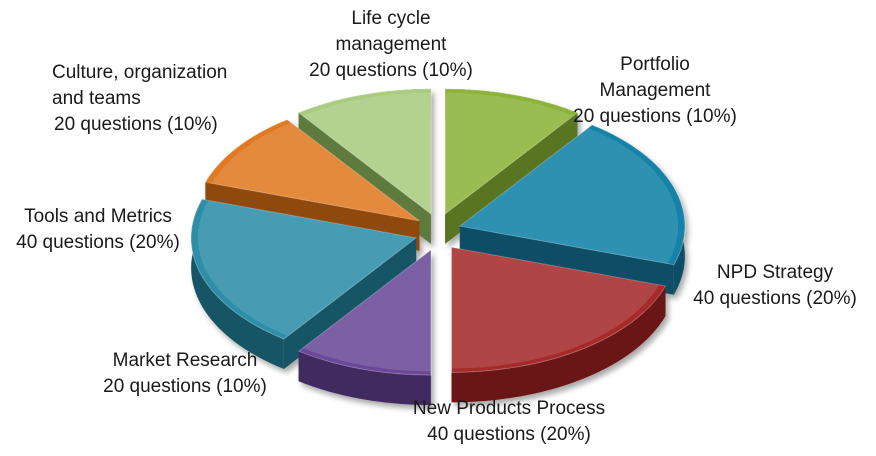  I want to click on label-portfolio-line1: Portfolio, so click(655, 64).